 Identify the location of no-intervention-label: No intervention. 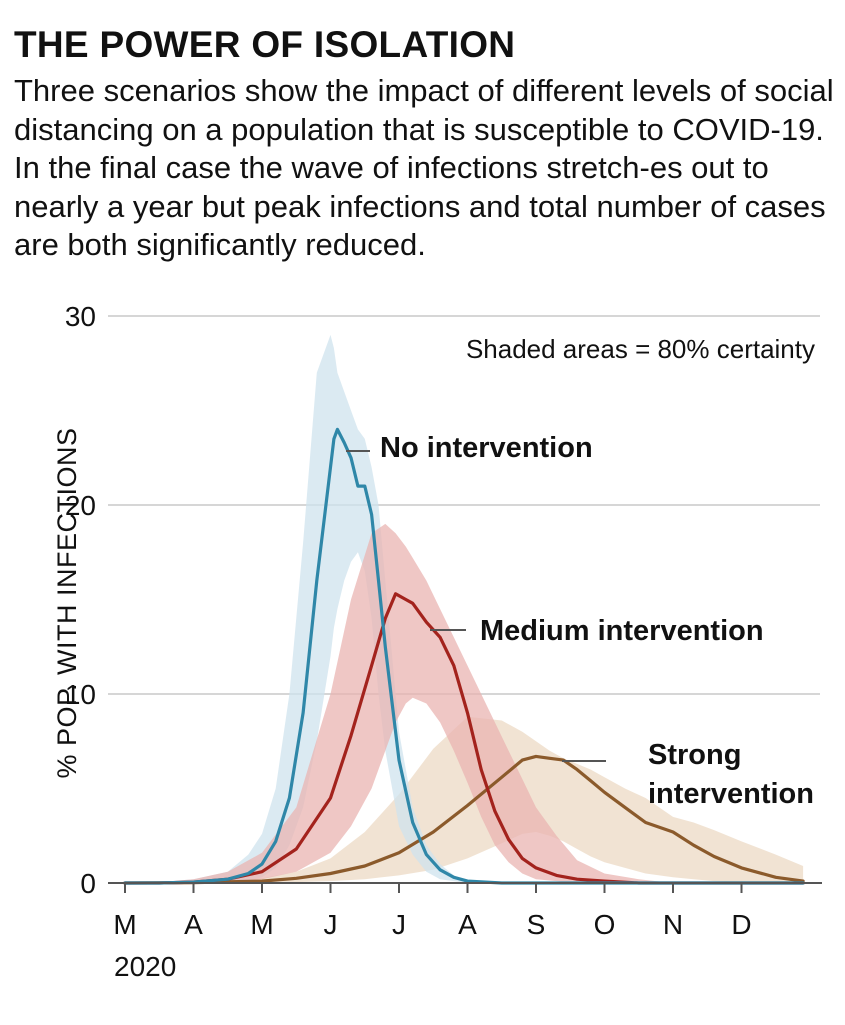
(486, 448).